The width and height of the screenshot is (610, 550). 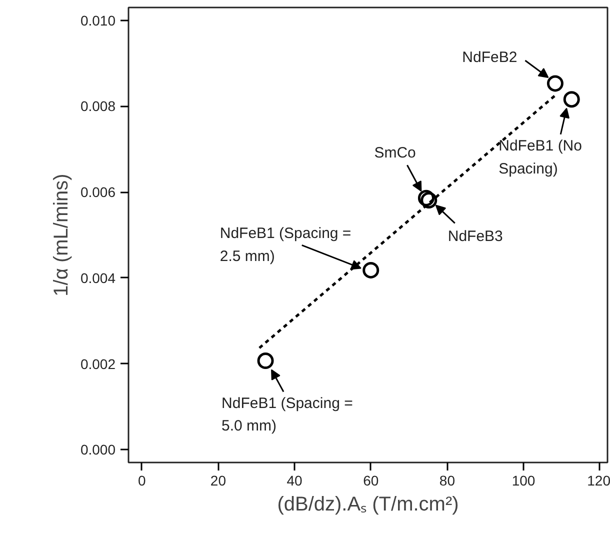 I want to click on y-tick-label: 0.002, so click(x=98, y=364).